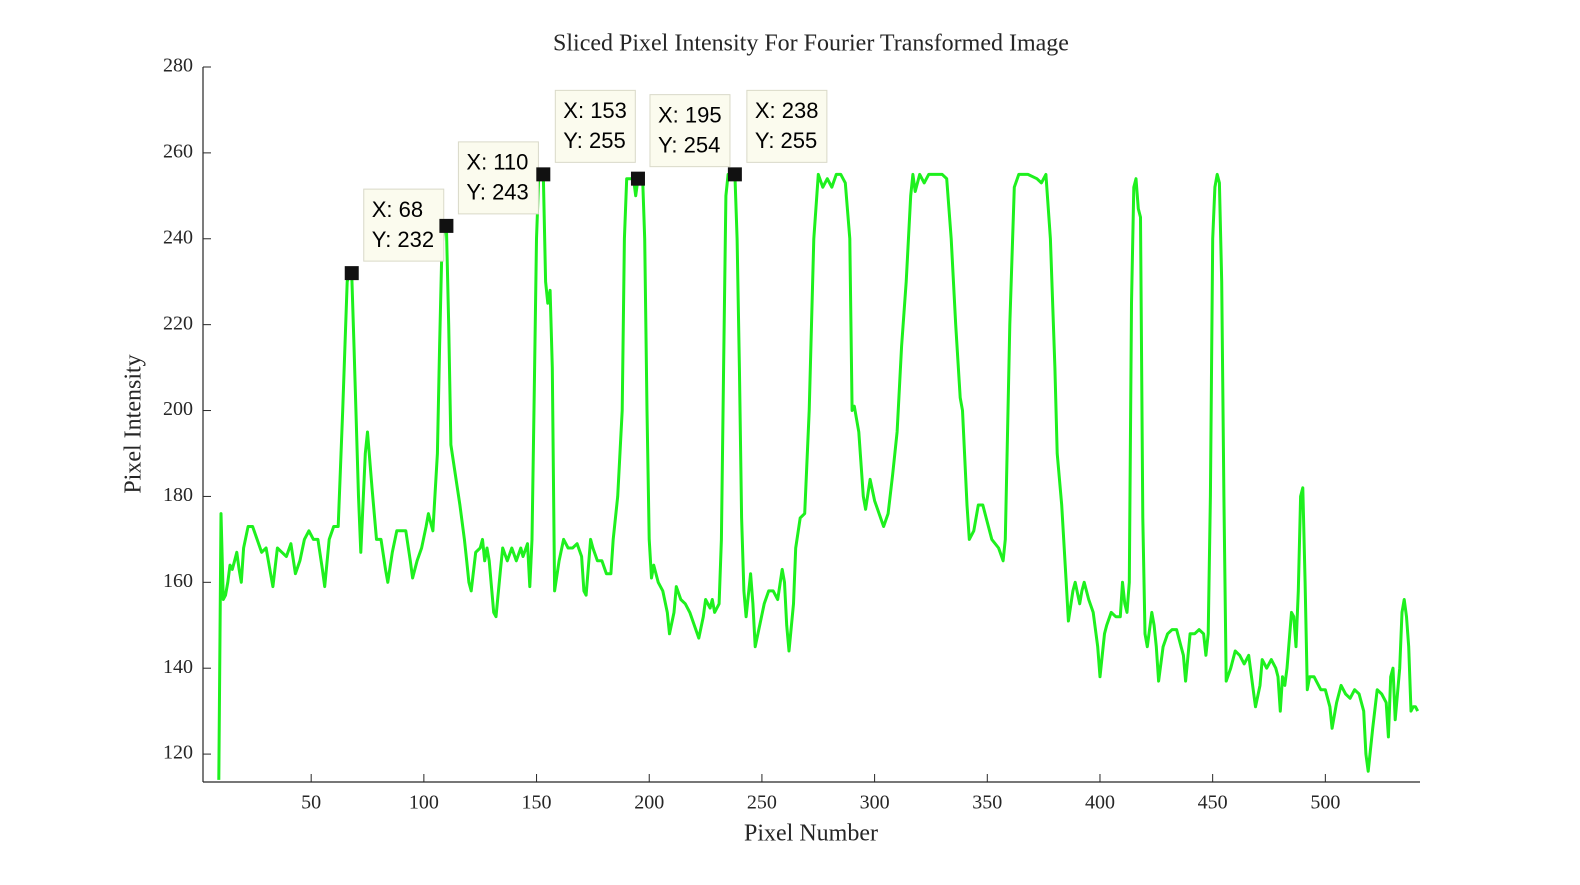 The image size is (1580, 885). I want to click on datatip-y: Y: 243, so click(497, 192).